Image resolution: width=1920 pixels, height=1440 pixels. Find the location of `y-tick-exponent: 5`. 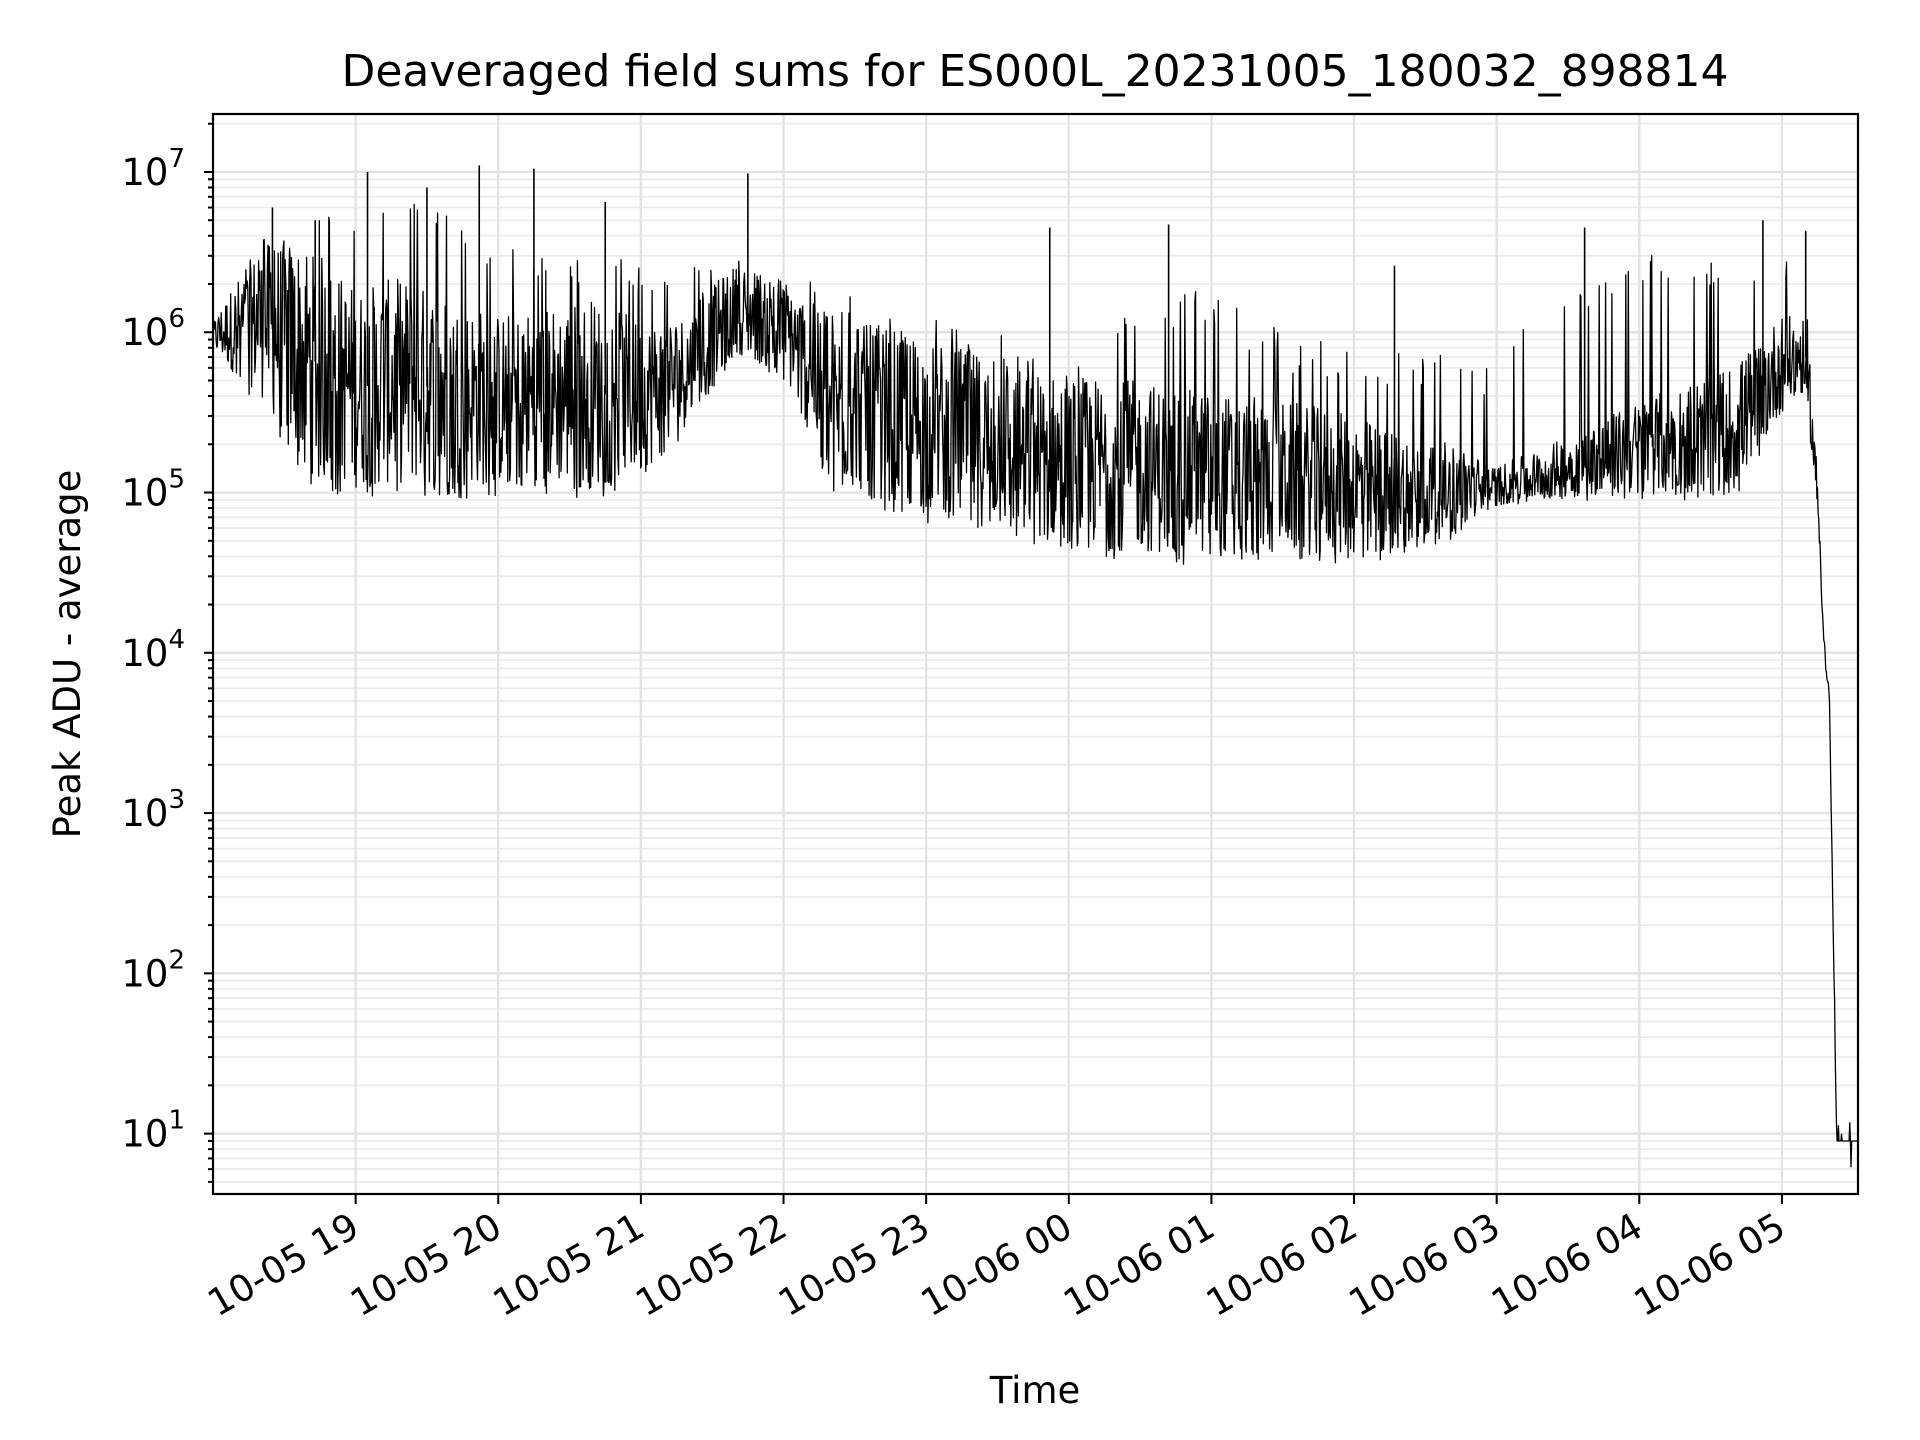

y-tick-exponent: 5 is located at coordinates (176, 480).